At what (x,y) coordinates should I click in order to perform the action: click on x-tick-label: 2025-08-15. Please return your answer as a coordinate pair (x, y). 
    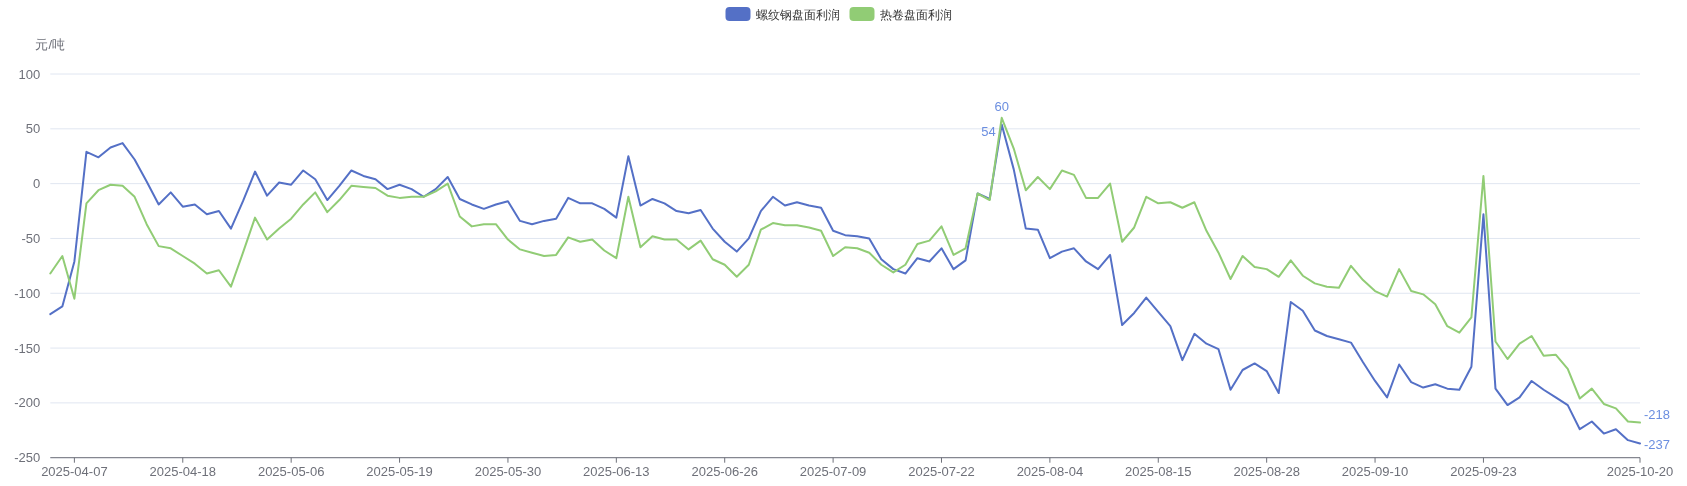
    Looking at the image, I should click on (1158, 471).